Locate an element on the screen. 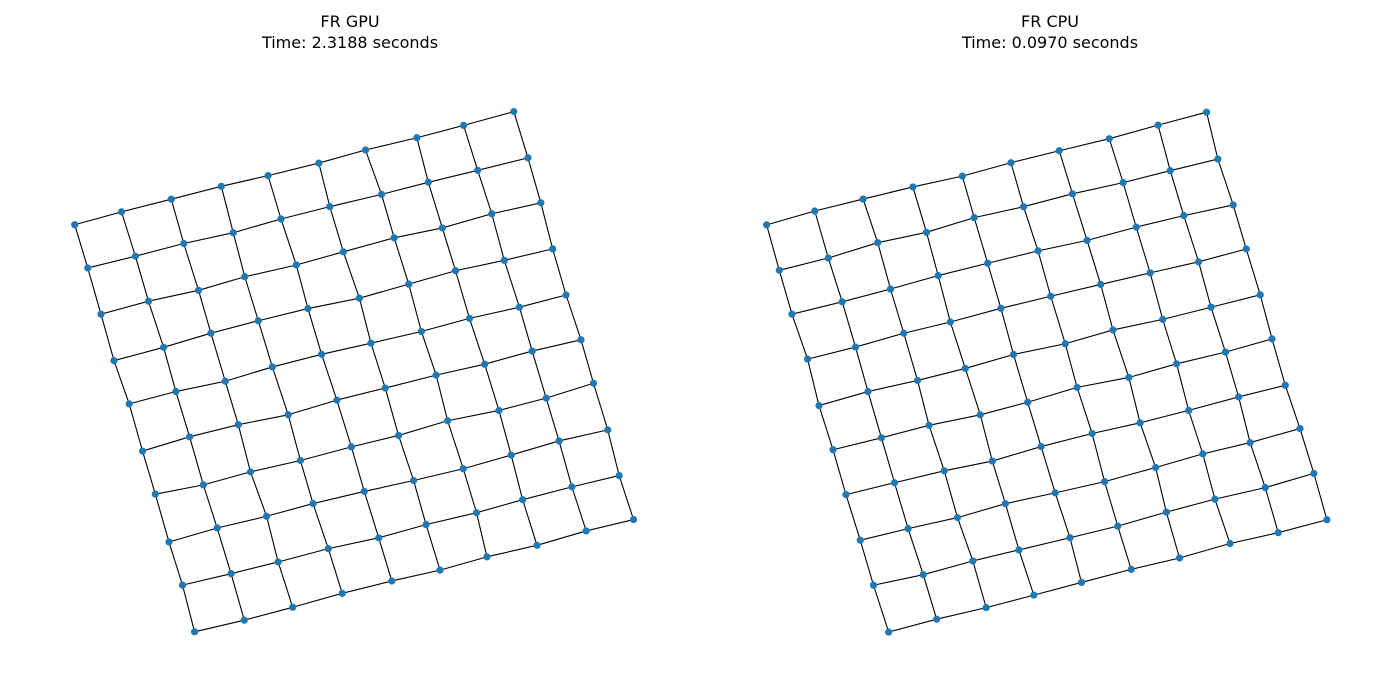 The height and width of the screenshot is (700, 1400). panel-title: FR GPU Time: 2.3188 seconds is located at coordinates (350, 32).